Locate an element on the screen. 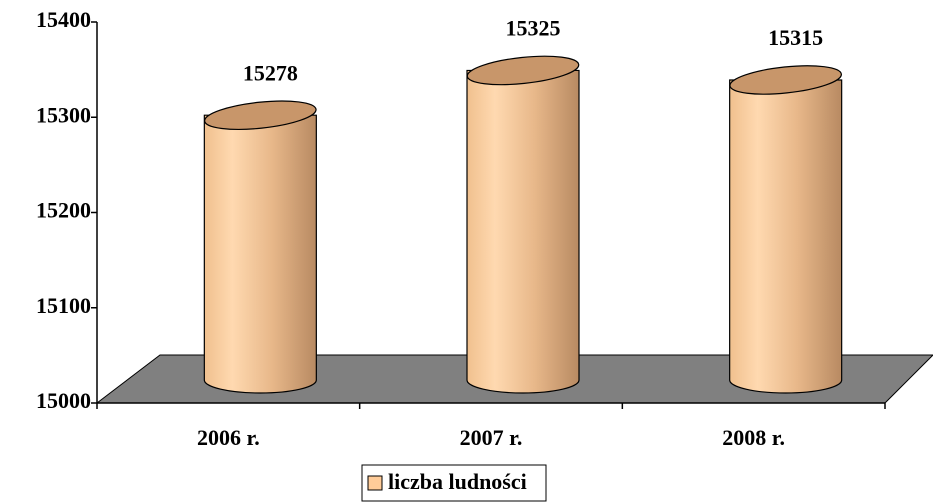  value-label: 15325 is located at coordinates (533, 27).